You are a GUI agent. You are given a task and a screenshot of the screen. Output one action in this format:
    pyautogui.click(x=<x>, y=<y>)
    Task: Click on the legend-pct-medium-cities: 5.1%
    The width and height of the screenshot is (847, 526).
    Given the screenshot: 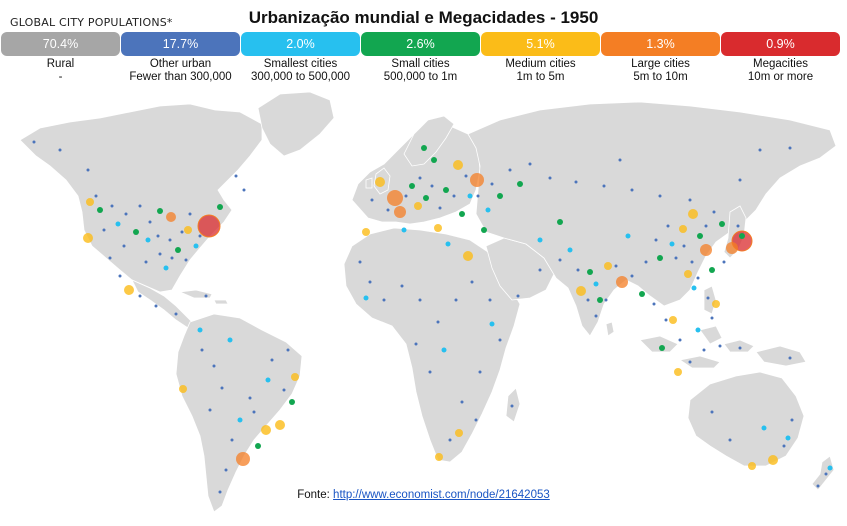 What is the action you would take?
    pyautogui.click(x=540, y=44)
    